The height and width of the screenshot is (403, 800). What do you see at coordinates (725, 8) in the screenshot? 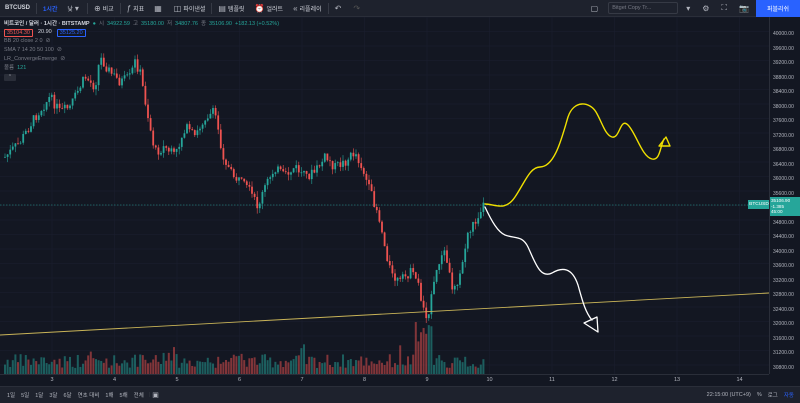
I see `fullscreen-button: ⛶` at bounding box center [725, 8].